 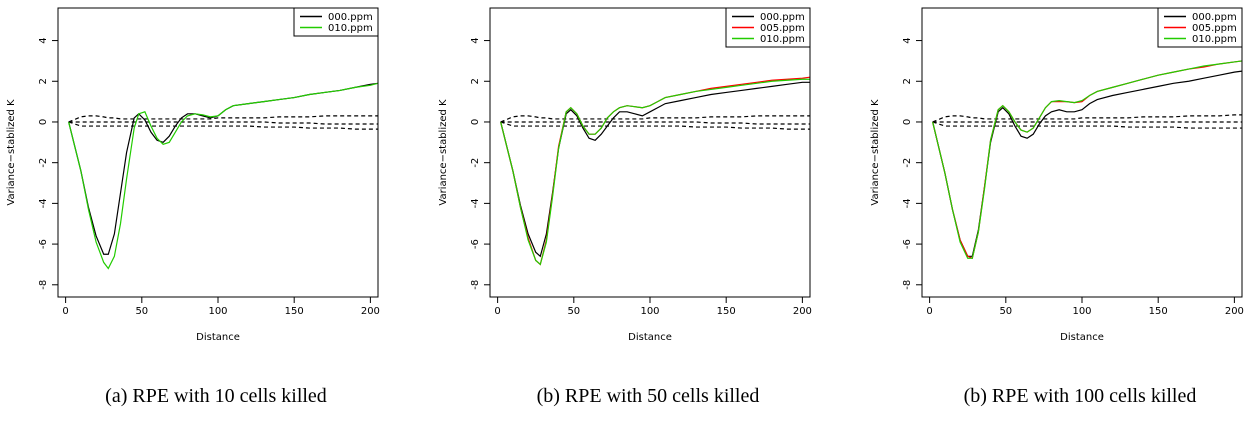 What do you see at coordinates (216, 396) in the screenshot?
I see `caption: (a) RPE with 10 cells killed` at bounding box center [216, 396].